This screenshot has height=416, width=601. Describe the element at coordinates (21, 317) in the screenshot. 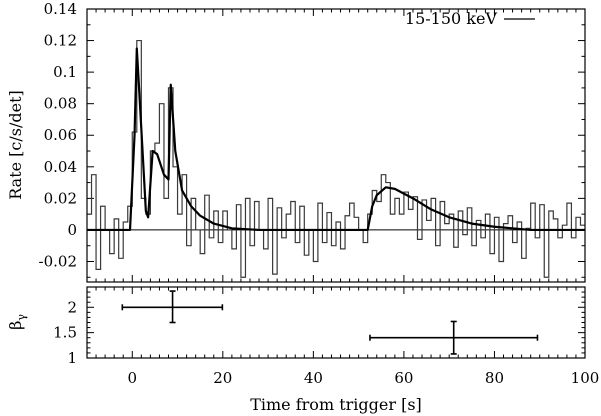

I see `gamma-subscript: γ` at that location.